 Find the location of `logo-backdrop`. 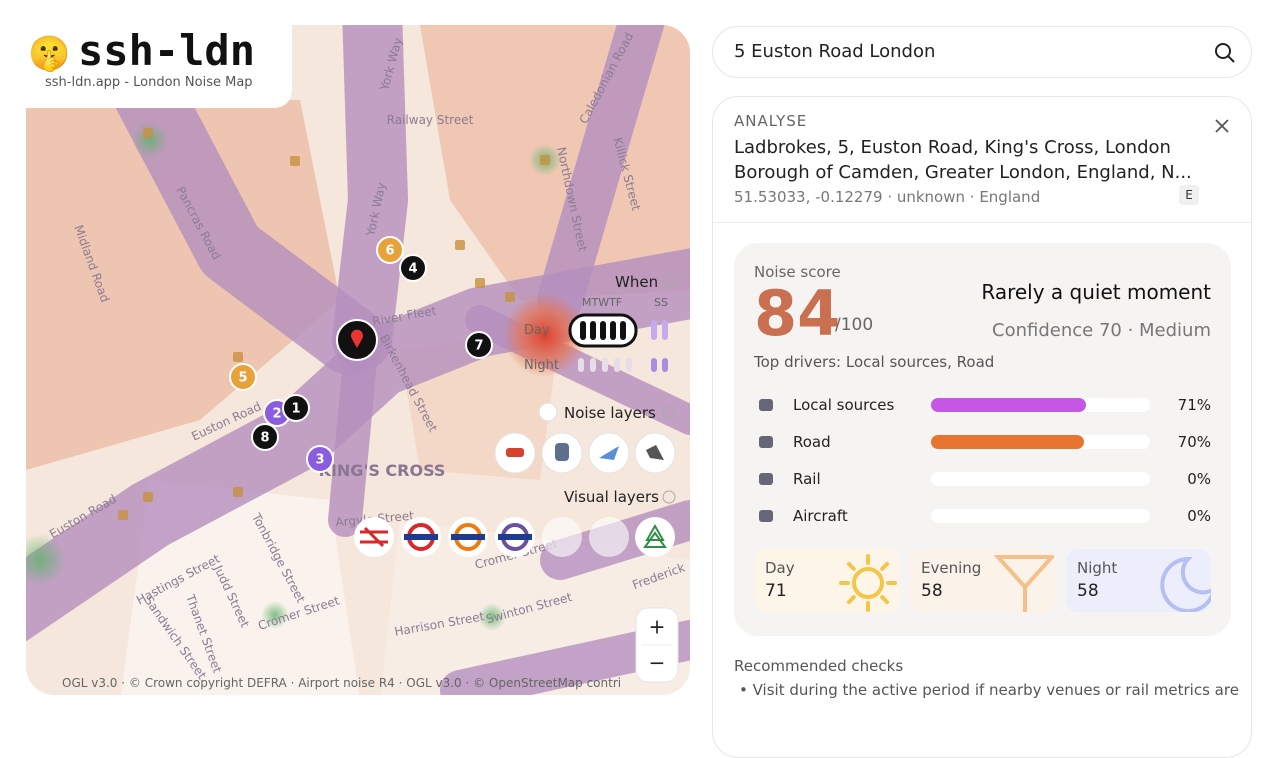

logo-backdrop is located at coordinates (159, 66).